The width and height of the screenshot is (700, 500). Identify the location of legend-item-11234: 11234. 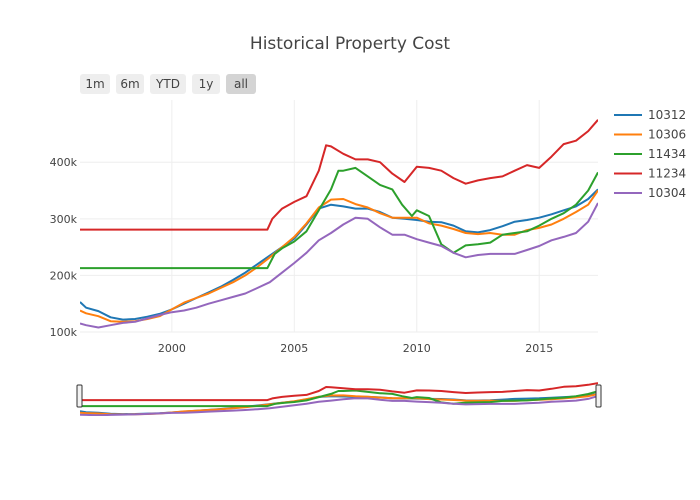
(650, 174).